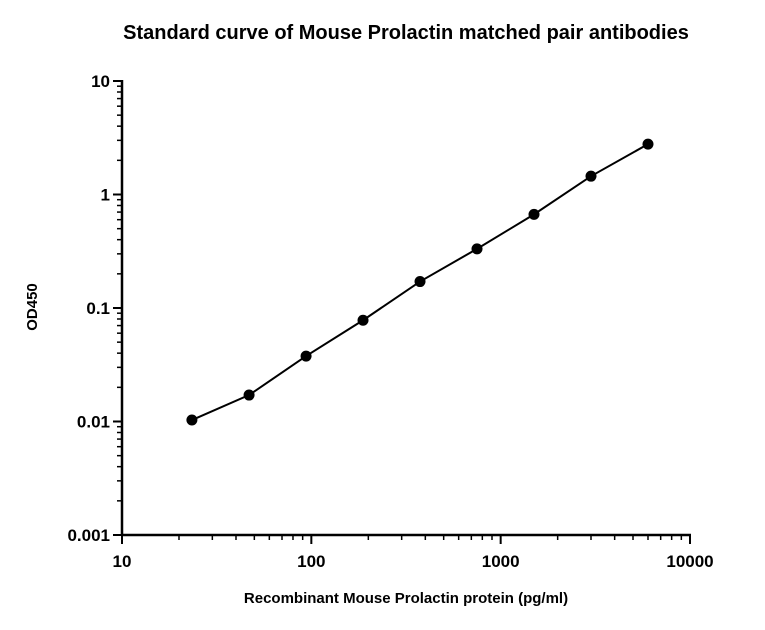 This screenshot has width=765, height=630. Describe the element at coordinates (122, 561) in the screenshot. I see `x-tick-label: 10` at that location.